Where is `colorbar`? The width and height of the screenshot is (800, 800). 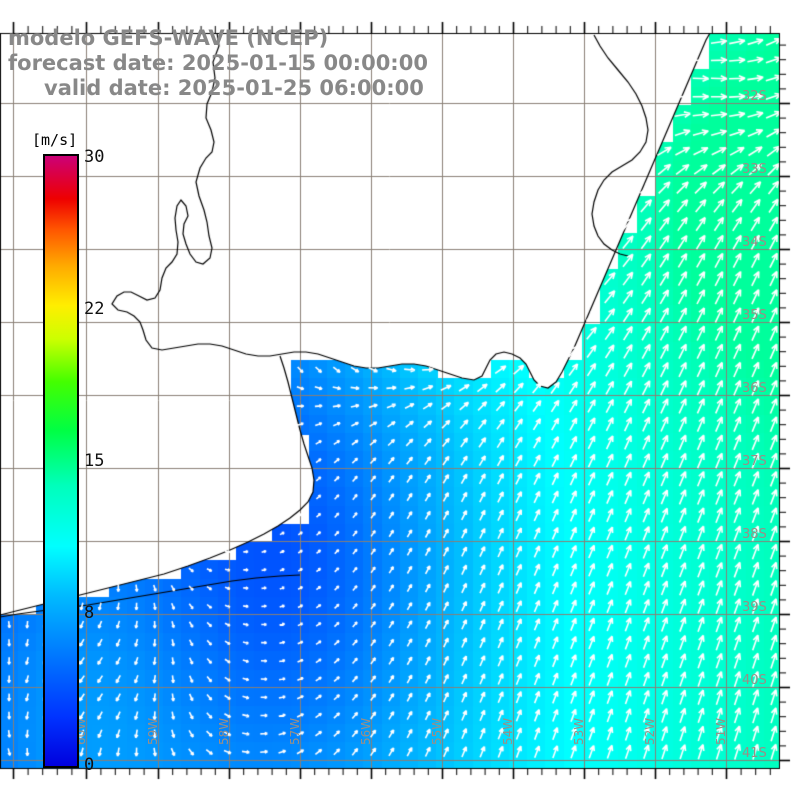 colorbar is located at coordinates (61, 461).